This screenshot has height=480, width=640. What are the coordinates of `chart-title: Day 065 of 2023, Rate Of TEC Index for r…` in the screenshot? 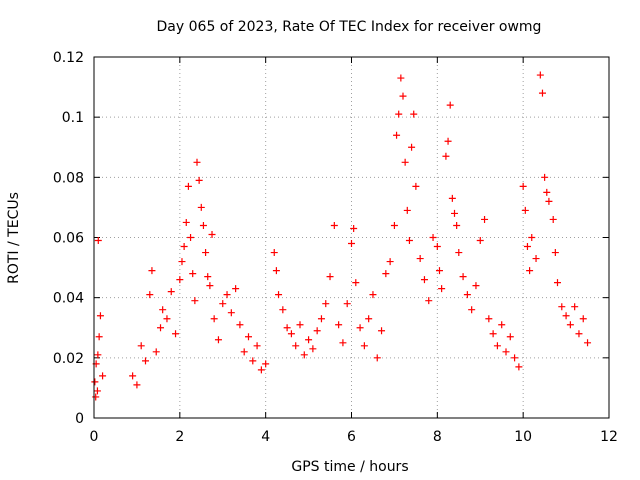 It's located at (349, 27).